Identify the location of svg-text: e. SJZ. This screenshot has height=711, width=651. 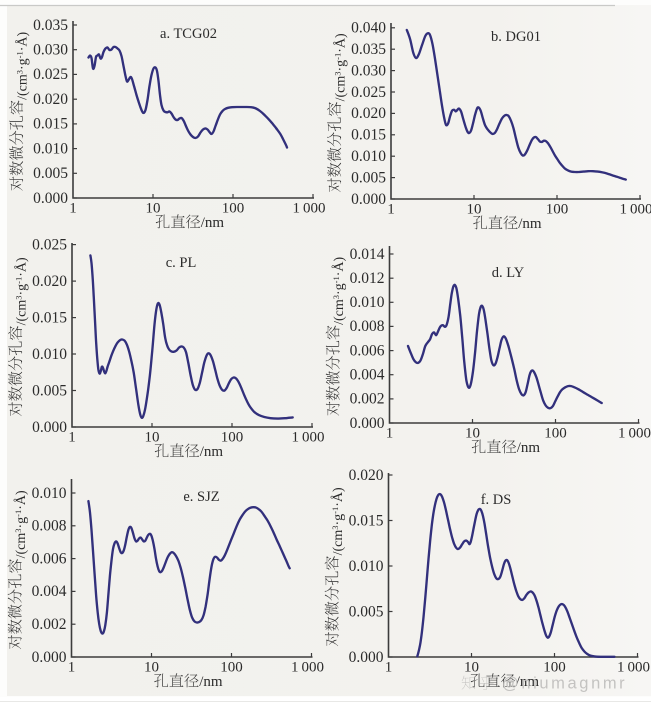
(201, 497).